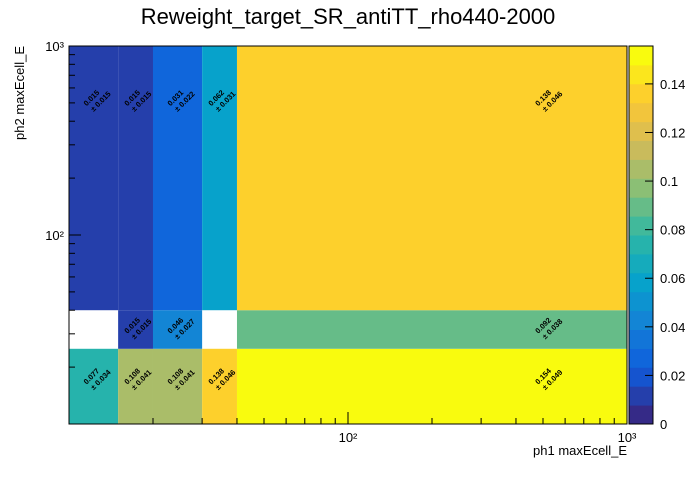  I want to click on colorbar-tick-label: 0.12, so click(672, 132).